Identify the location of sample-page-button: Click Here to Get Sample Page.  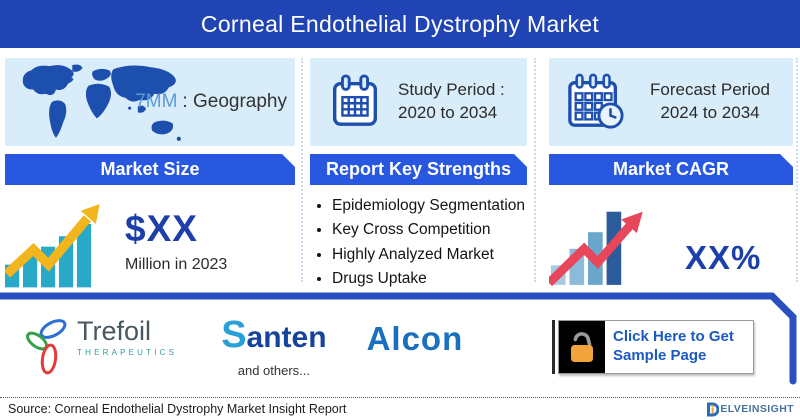
(653, 347).